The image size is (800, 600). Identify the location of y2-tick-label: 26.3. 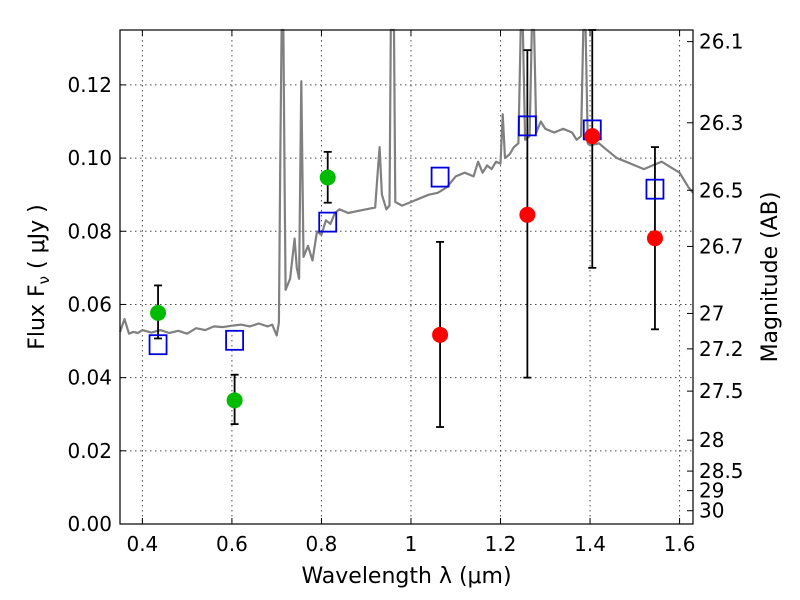
(721, 123).